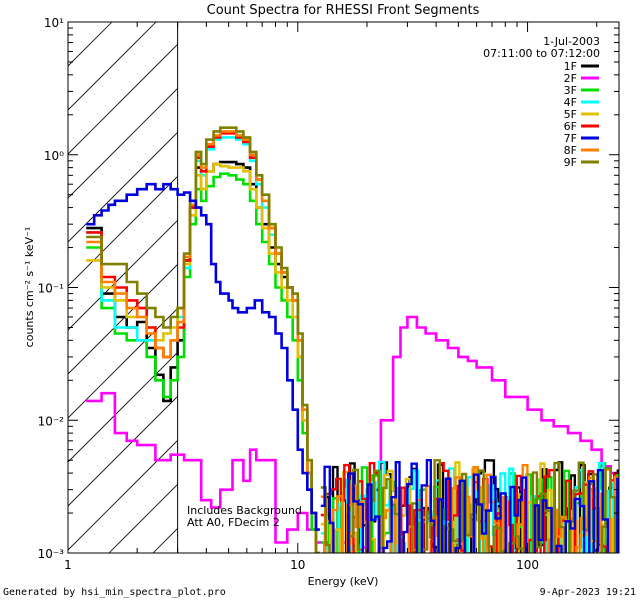 The image size is (640, 600). Describe the element at coordinates (114, 592) in the screenshot. I see `footer-generated-by: Generated by hsi_min_spectra_plot.pro` at that location.